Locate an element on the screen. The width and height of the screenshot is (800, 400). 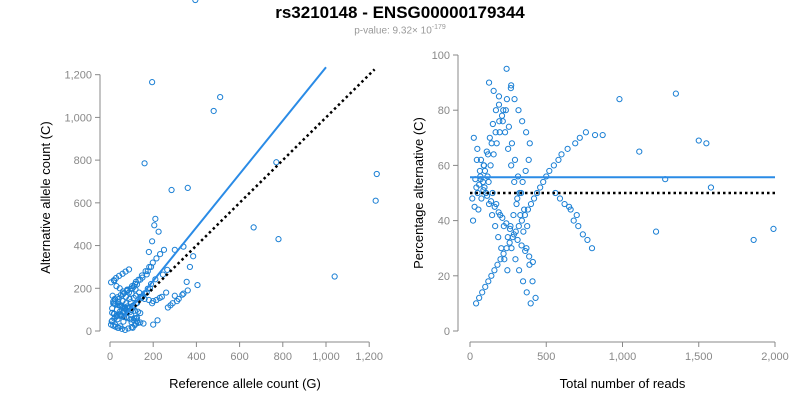
x-tick-label: 0 is located at coordinates (110, 357).